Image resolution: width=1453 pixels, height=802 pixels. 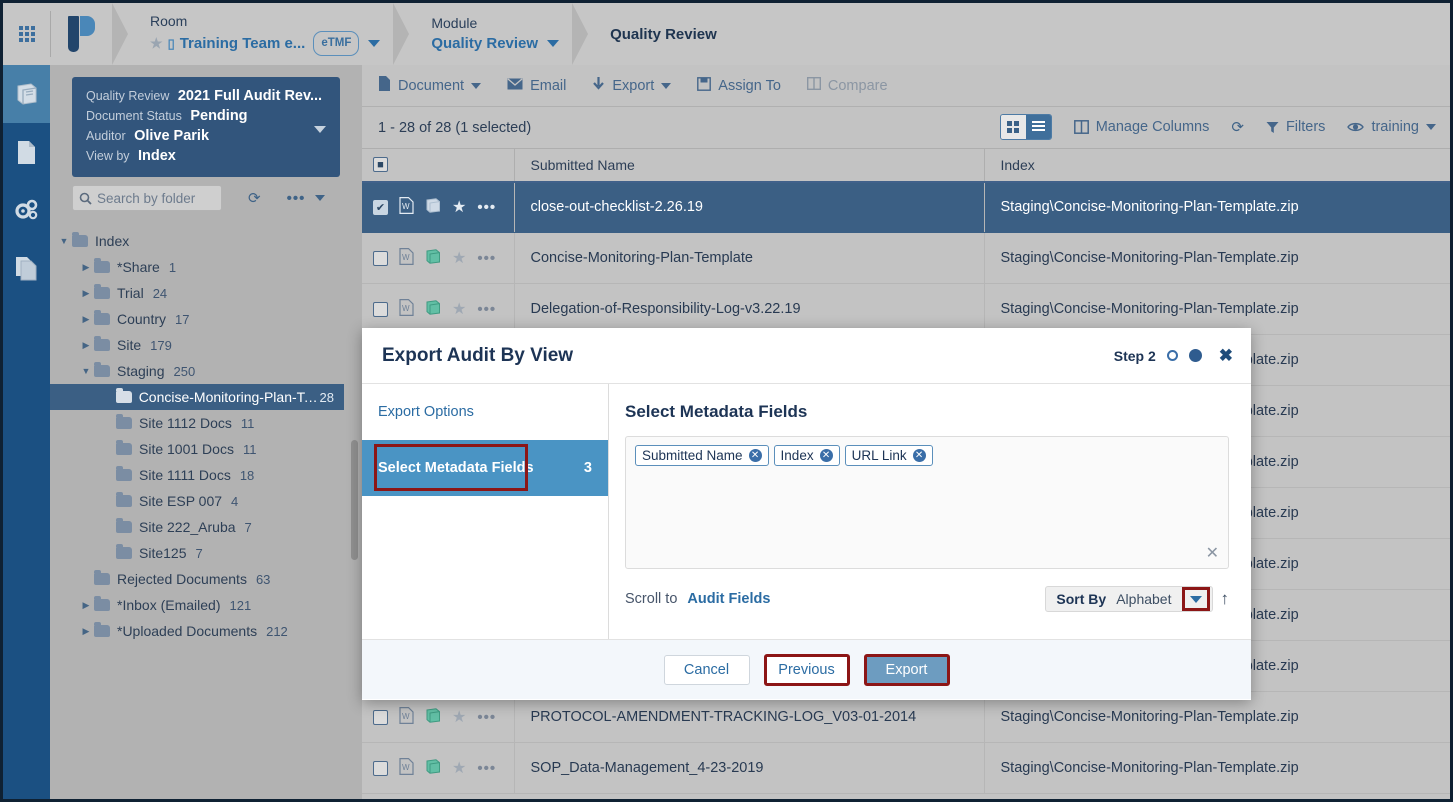 I want to click on tree-node: Site 1001 Docs 11, so click(x=206, y=449).